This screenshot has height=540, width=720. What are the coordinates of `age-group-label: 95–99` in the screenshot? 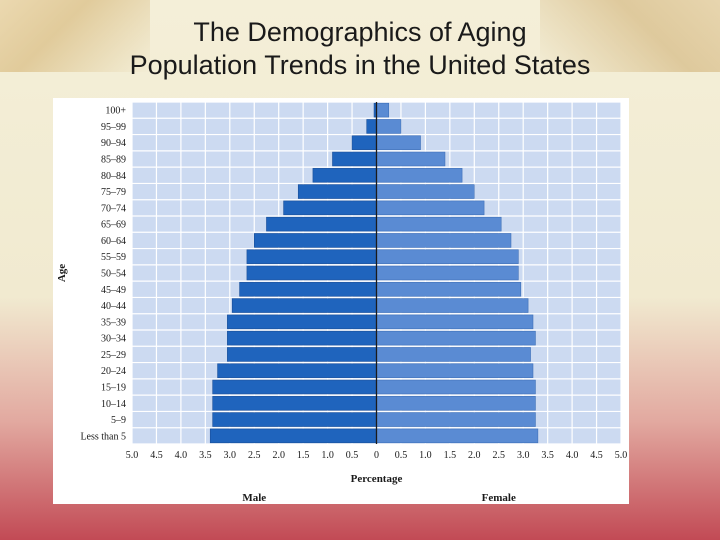 It's located at (113, 127).